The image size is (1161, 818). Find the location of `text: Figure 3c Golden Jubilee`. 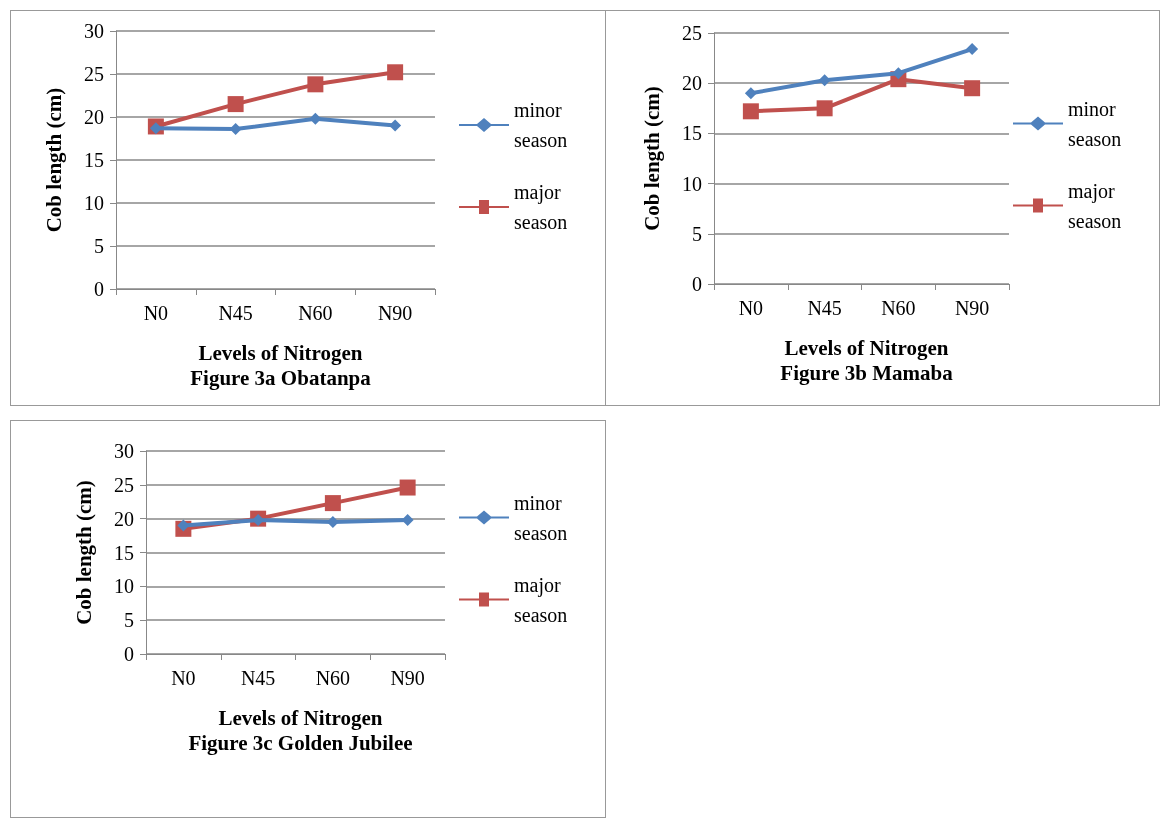

text: Figure 3c Golden Jubilee is located at coordinates (300, 742).